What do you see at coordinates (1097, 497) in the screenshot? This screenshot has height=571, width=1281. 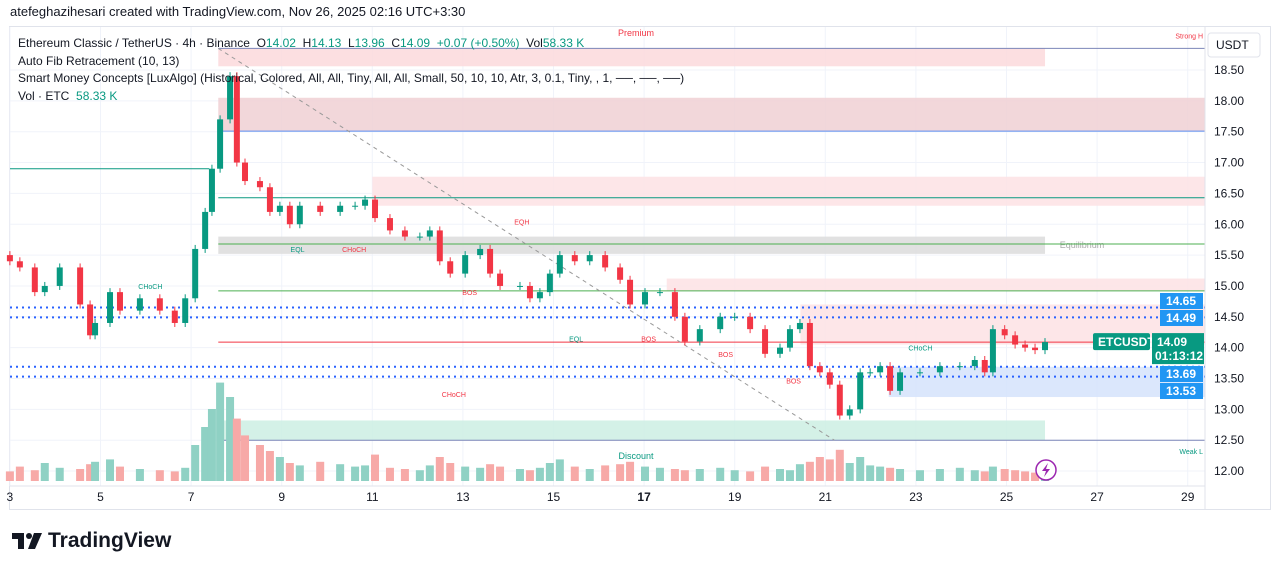 I see `time-tick: 27` at bounding box center [1097, 497].